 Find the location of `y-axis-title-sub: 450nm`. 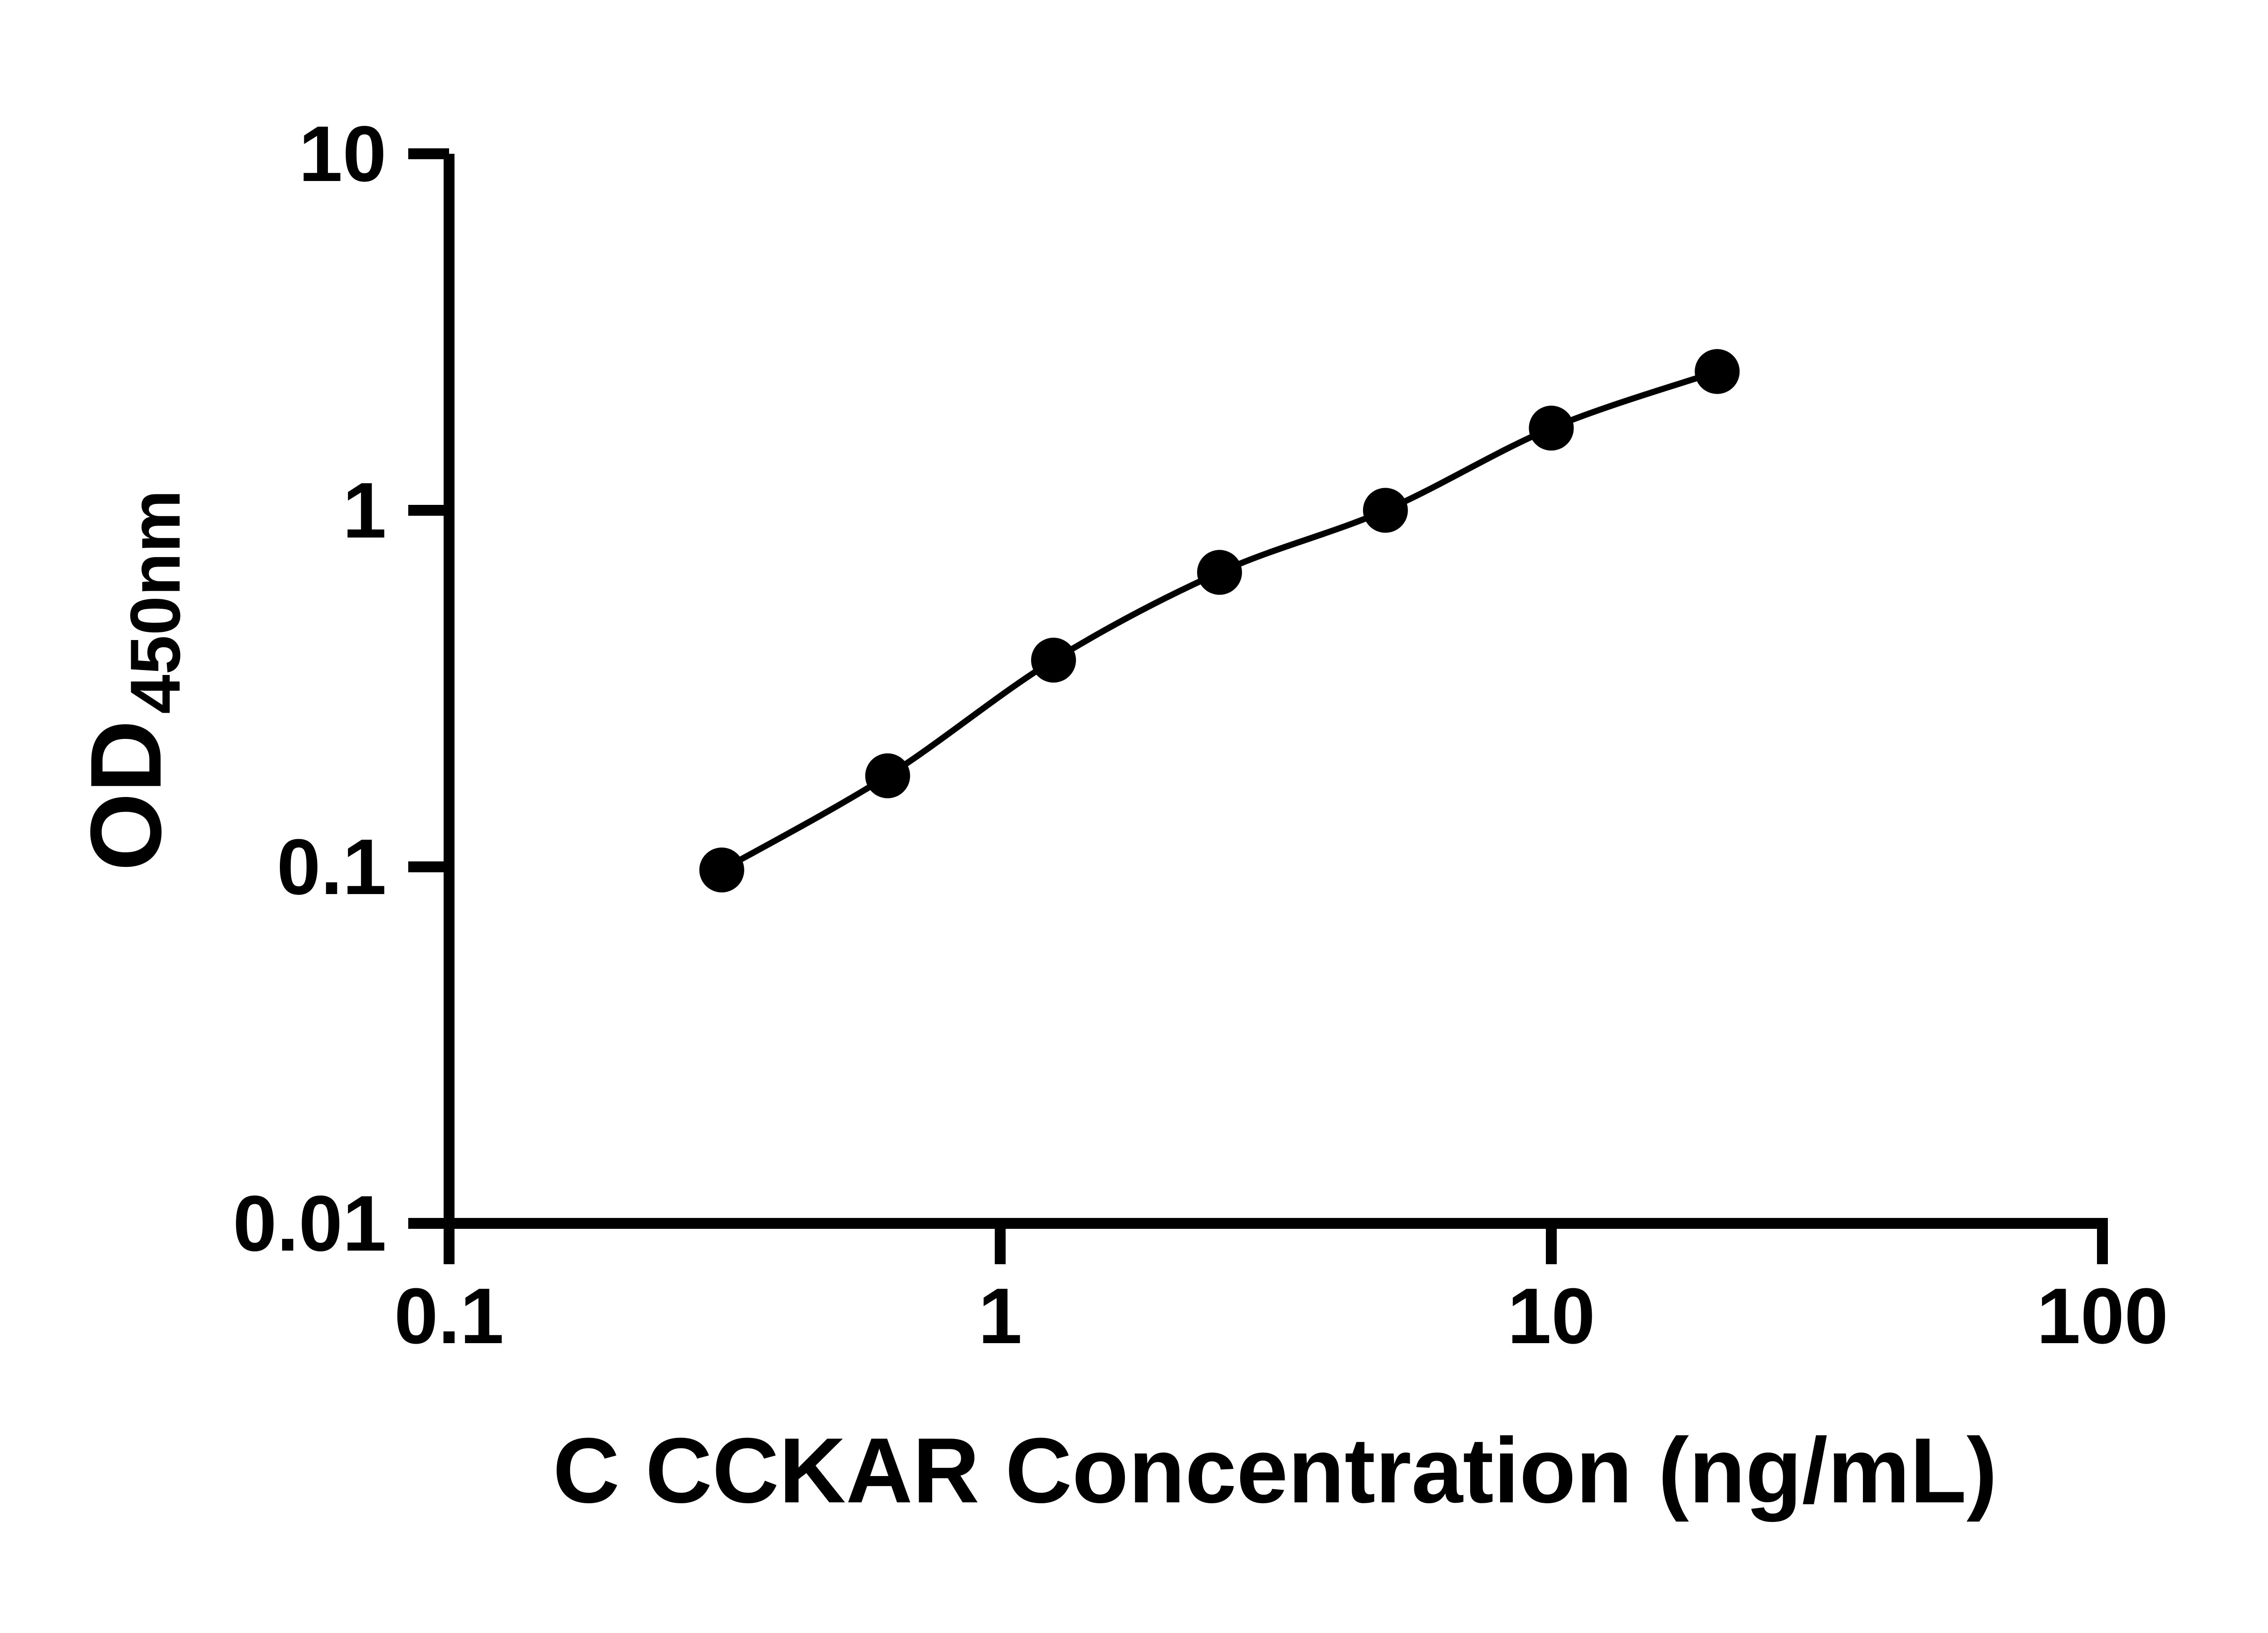

y-axis-title-sub: 450nm is located at coordinates (156, 602).